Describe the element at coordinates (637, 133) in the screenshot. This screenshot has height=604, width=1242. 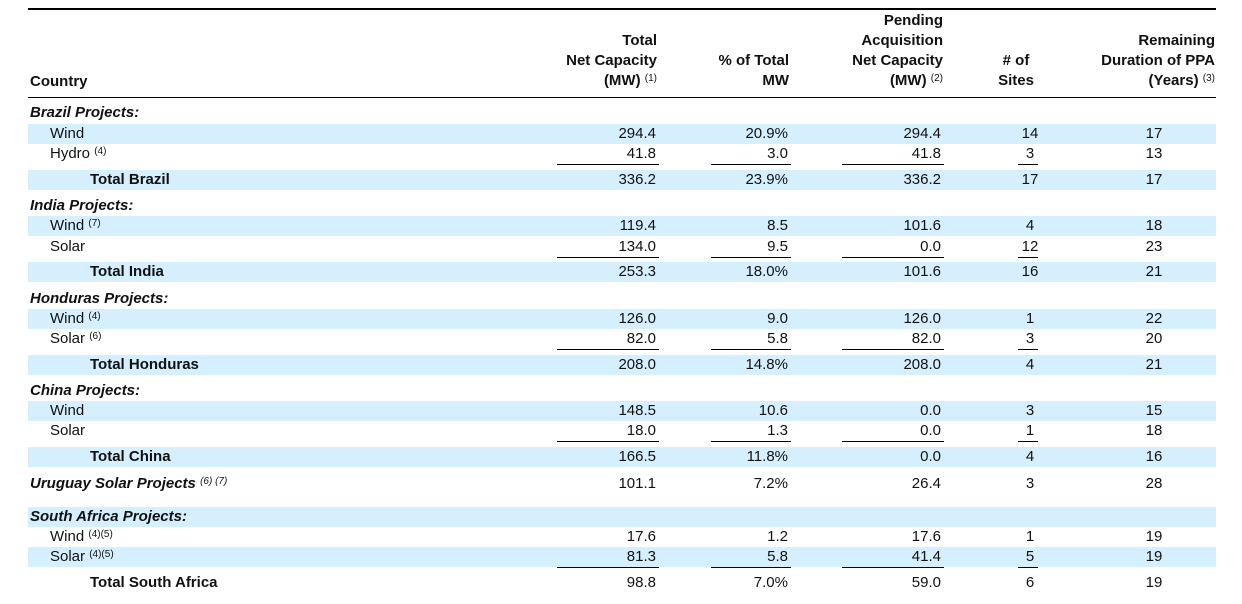
I see `capacity-cell: 294.4` at that location.